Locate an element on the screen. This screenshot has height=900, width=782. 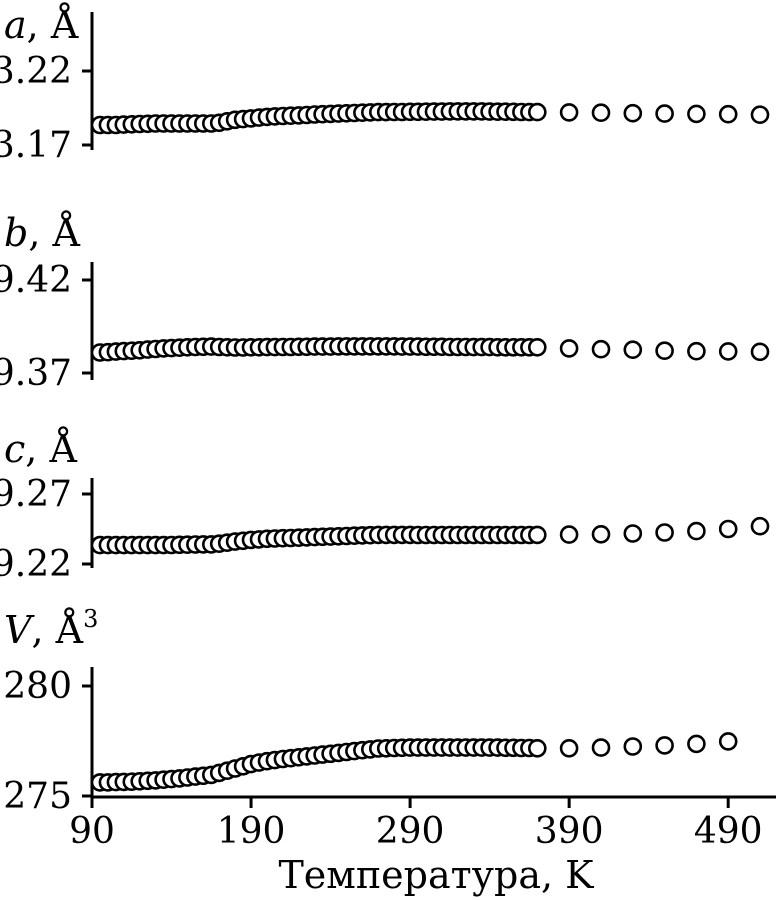
y-tick-label: 3.17 is located at coordinates (36, 145).